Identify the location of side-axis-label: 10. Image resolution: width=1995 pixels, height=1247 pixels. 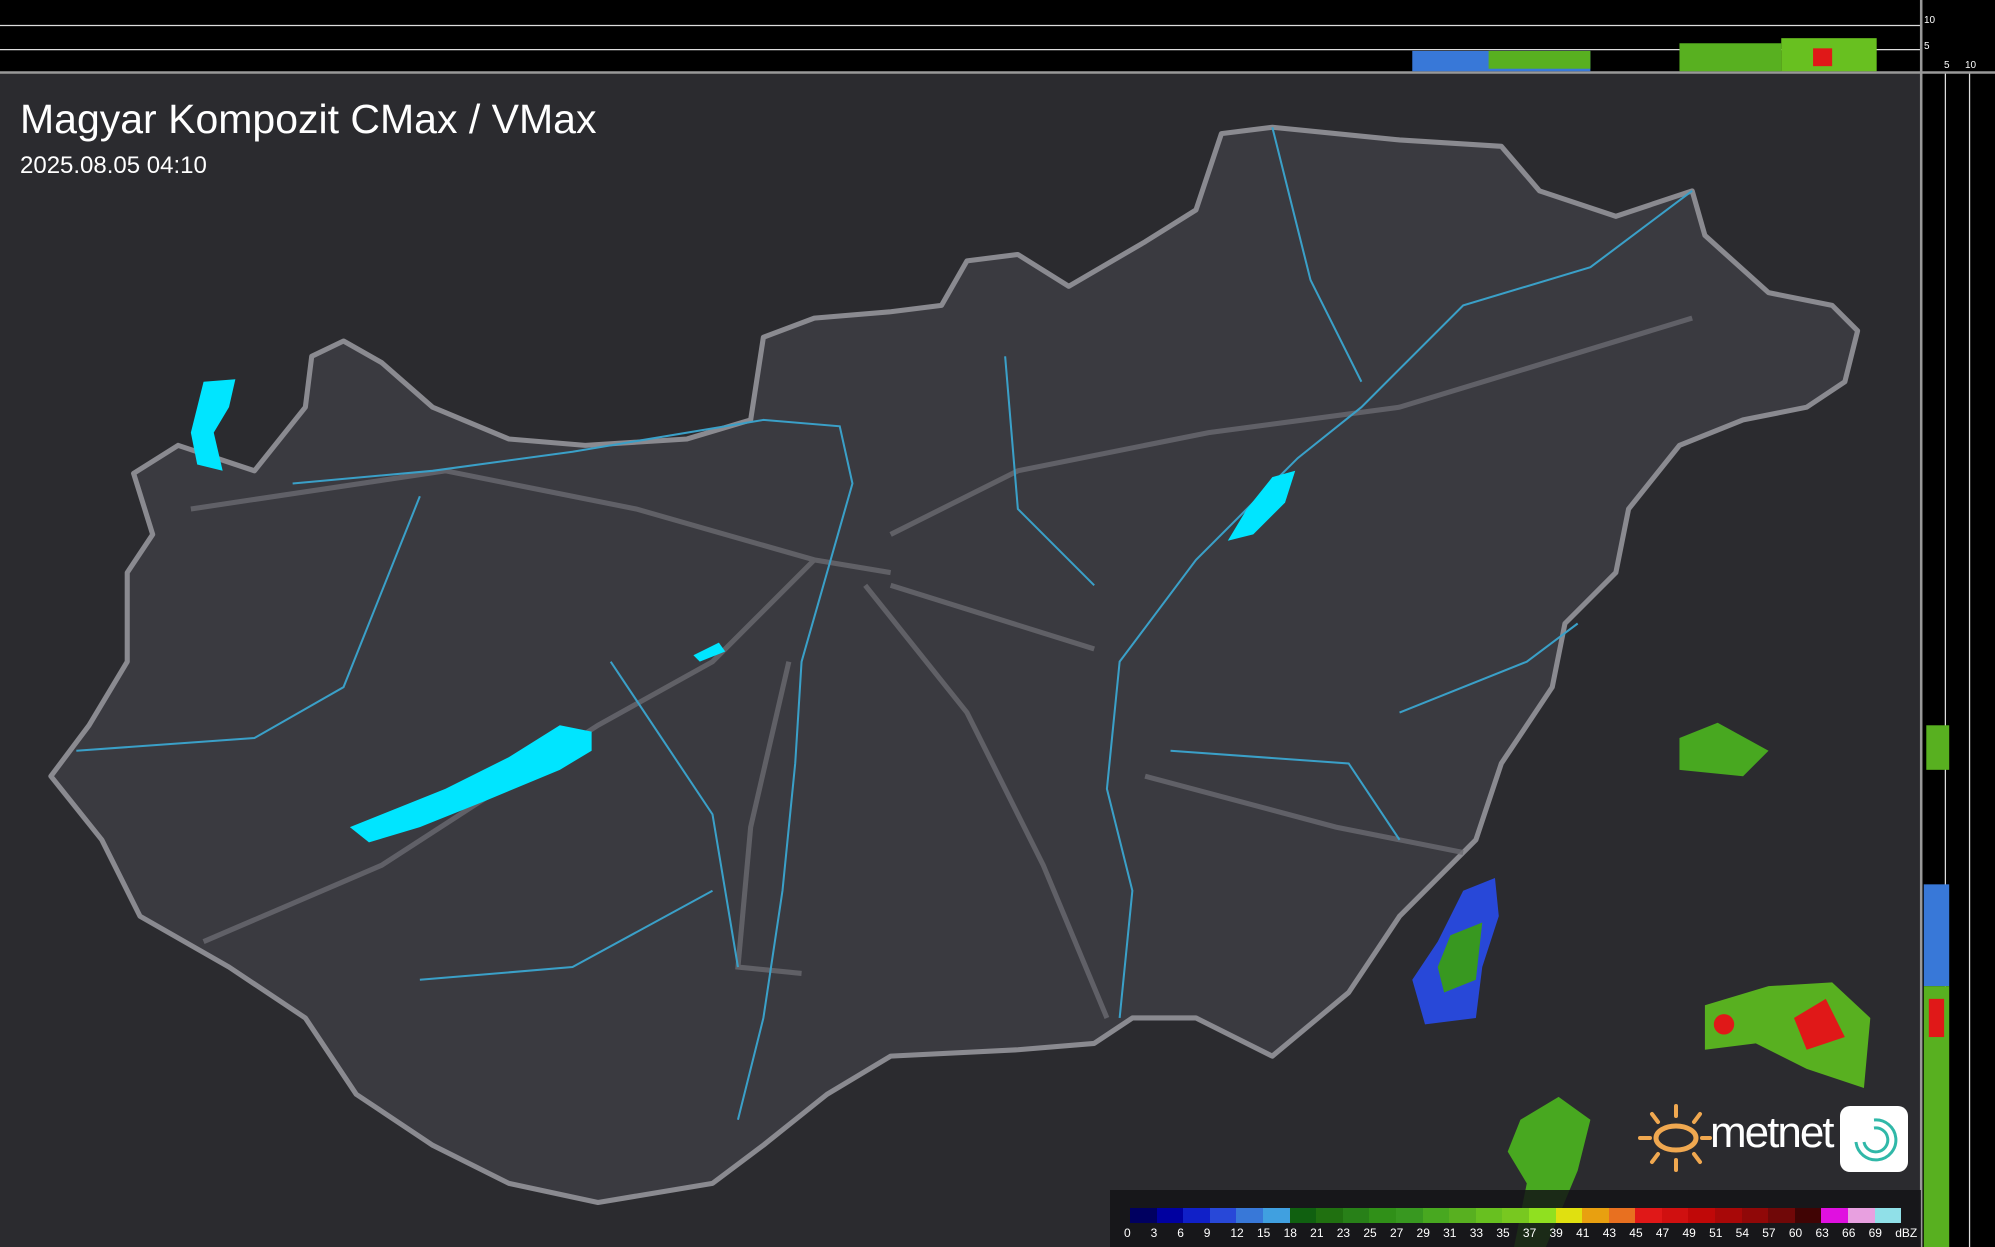
(1971, 65).